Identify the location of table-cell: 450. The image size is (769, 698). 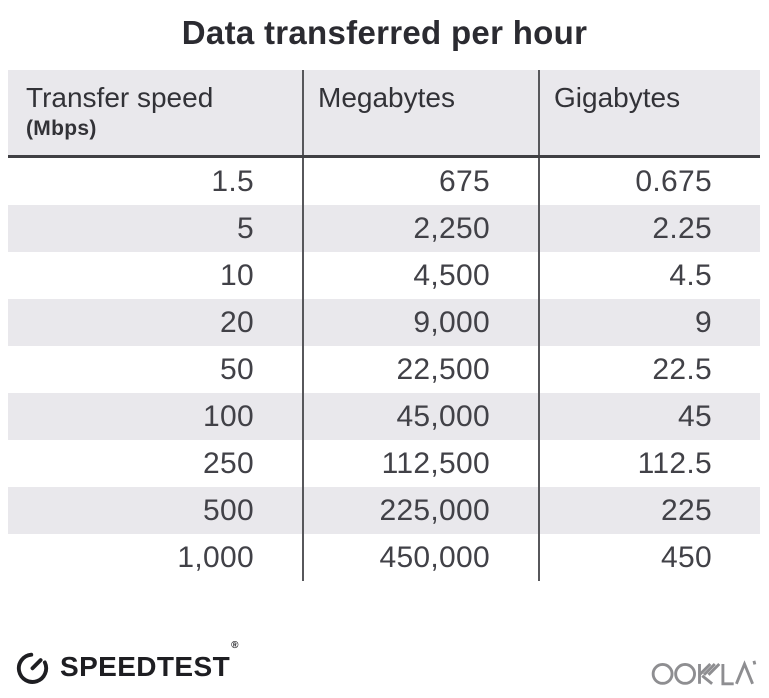
(649, 557).